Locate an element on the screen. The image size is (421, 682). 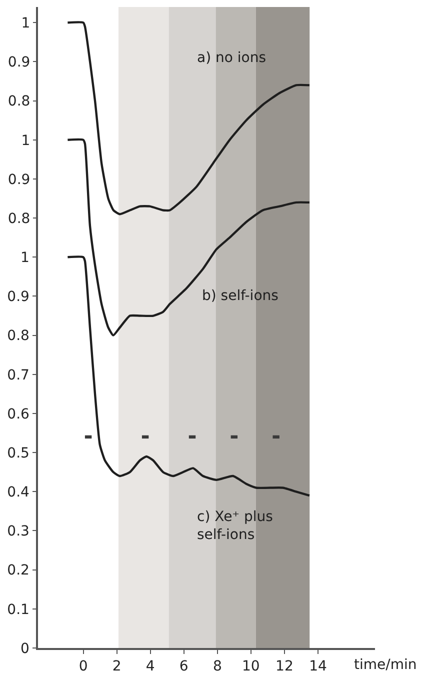
y-tick-label: 0.3 is located at coordinates (18, 532).